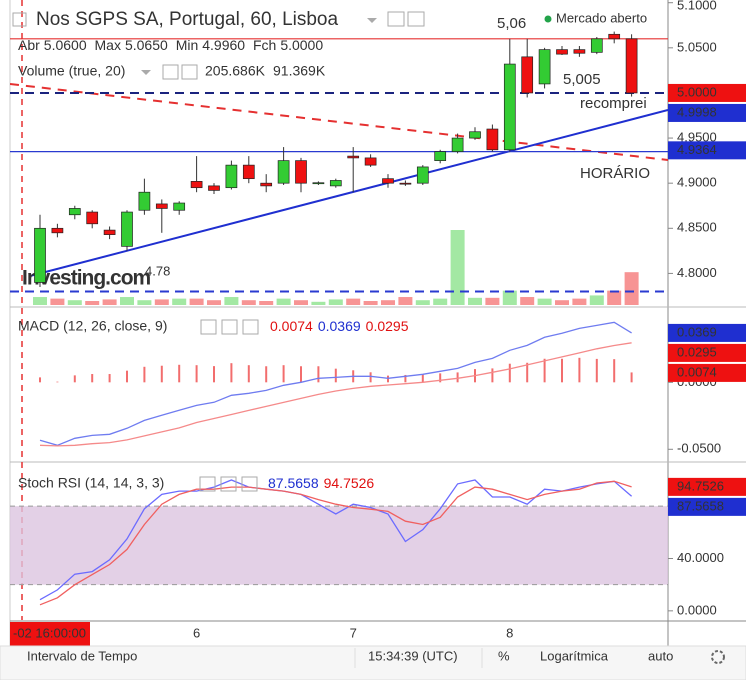 The height and width of the screenshot is (680, 746). What do you see at coordinates (293, 483) in the screenshot?
I see `k-value: 87.5658` at bounding box center [293, 483].